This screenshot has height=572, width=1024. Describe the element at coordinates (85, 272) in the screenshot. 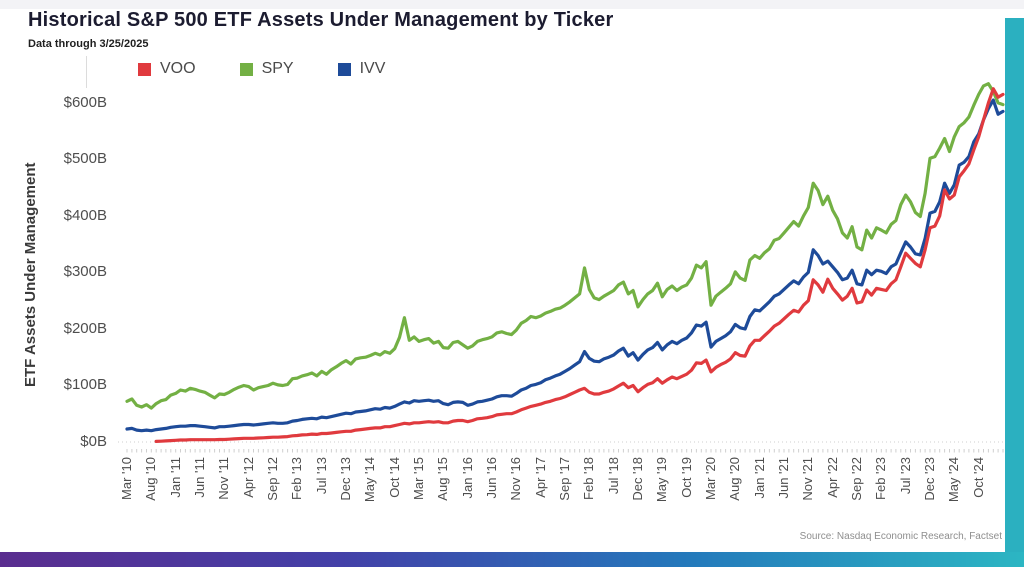

I see `y-axis-label: $300B` at that location.